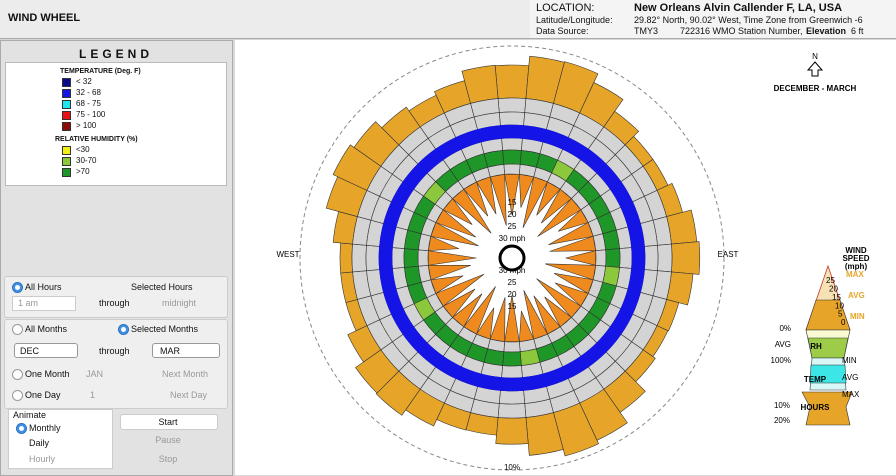  I want to click on hours-band, so click(827, 408).